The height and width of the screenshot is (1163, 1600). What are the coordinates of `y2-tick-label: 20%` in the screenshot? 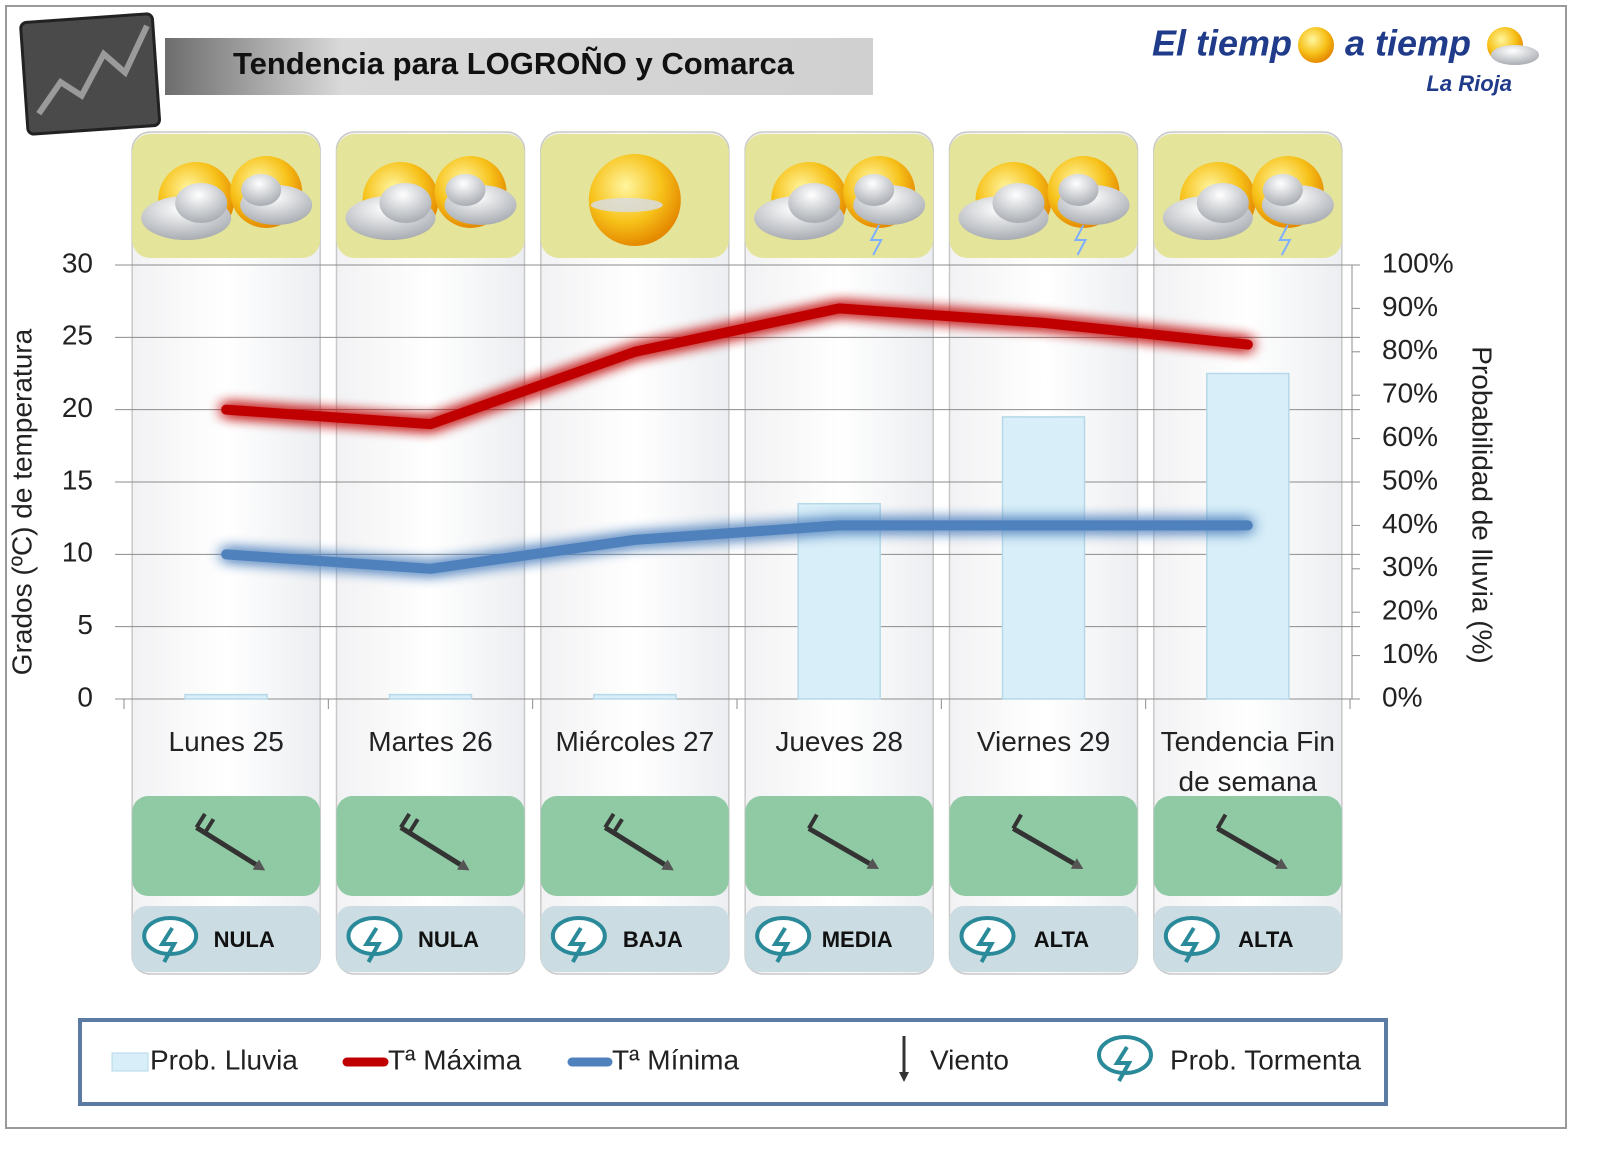 It's located at (1410, 610).